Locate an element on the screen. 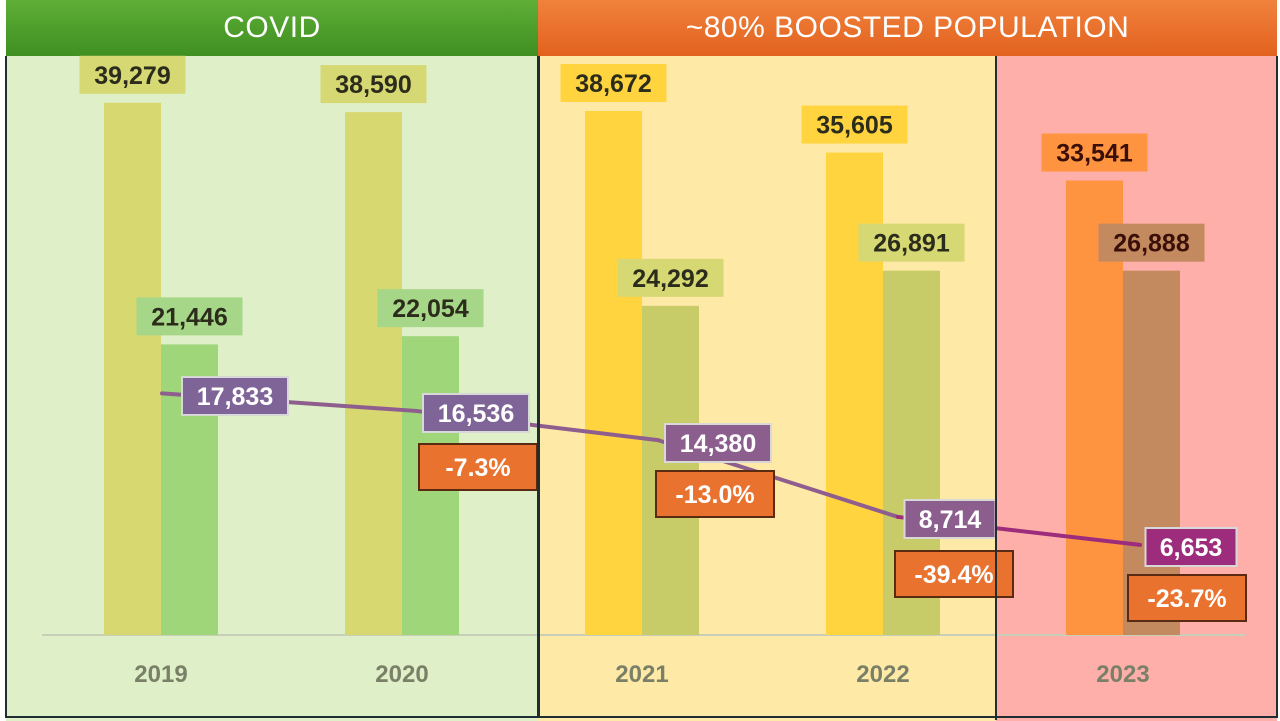 This screenshot has height=721, width=1280. label-series-b-2022-box is located at coordinates (911, 242).